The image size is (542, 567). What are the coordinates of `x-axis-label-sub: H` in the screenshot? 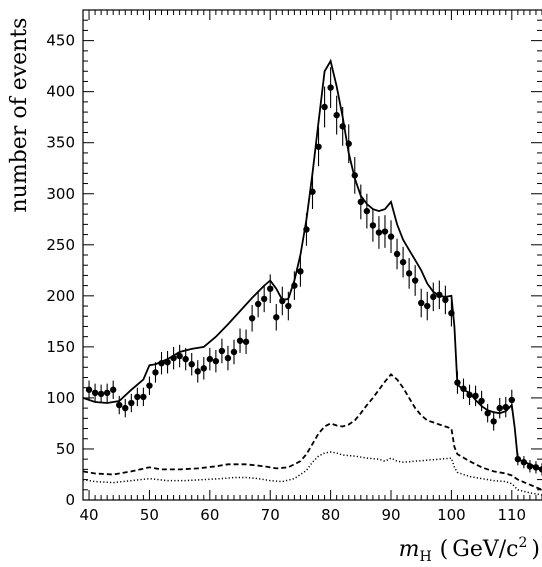 It's located at (425, 557).